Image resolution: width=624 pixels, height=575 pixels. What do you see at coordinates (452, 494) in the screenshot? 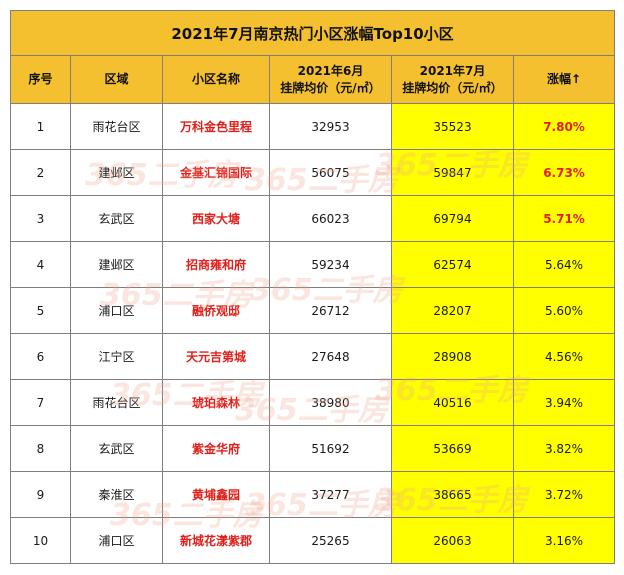
I see `cell-july-price: 38665` at bounding box center [452, 494].